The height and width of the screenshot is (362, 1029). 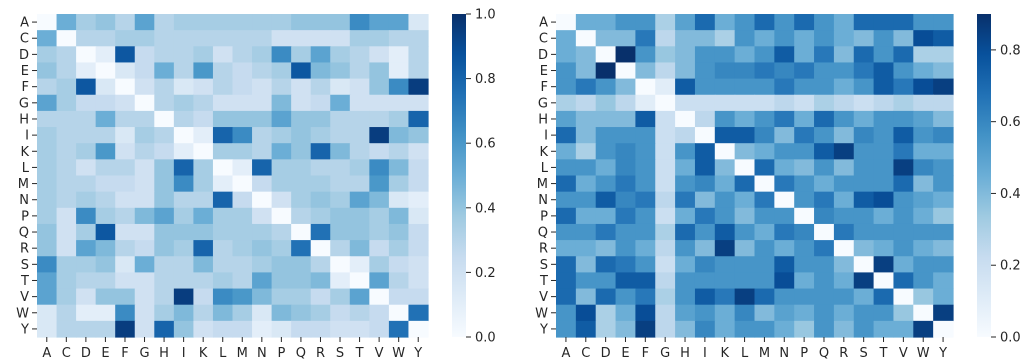 I want to click on heatmap-cell-F-I, so click(x=705, y=87).